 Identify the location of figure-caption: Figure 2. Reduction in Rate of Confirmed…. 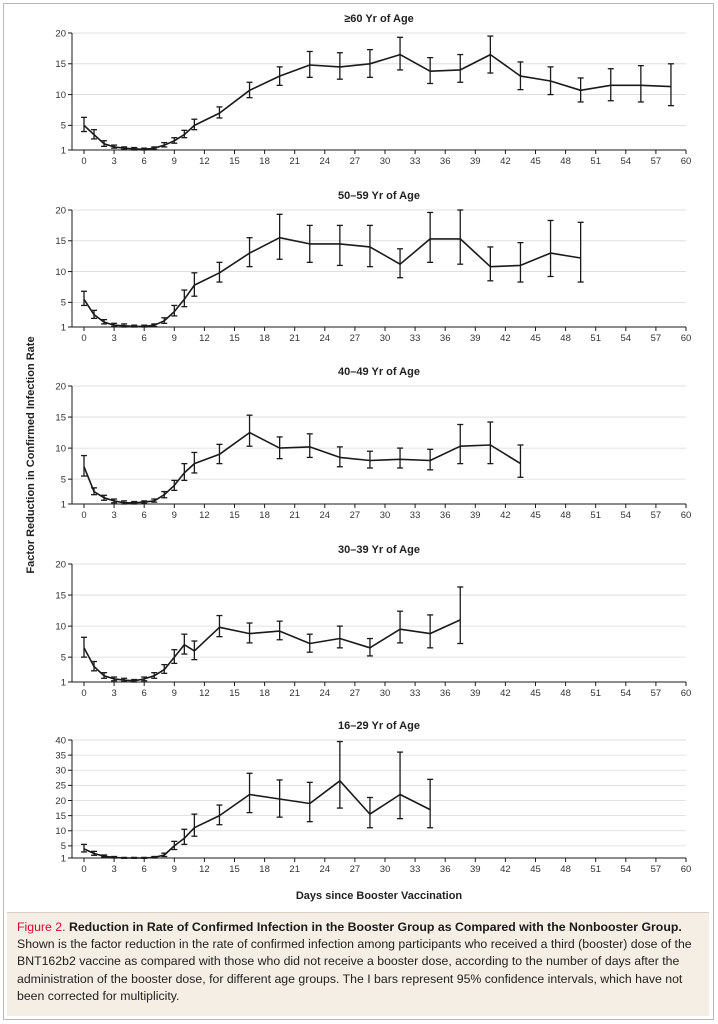
(358, 964).